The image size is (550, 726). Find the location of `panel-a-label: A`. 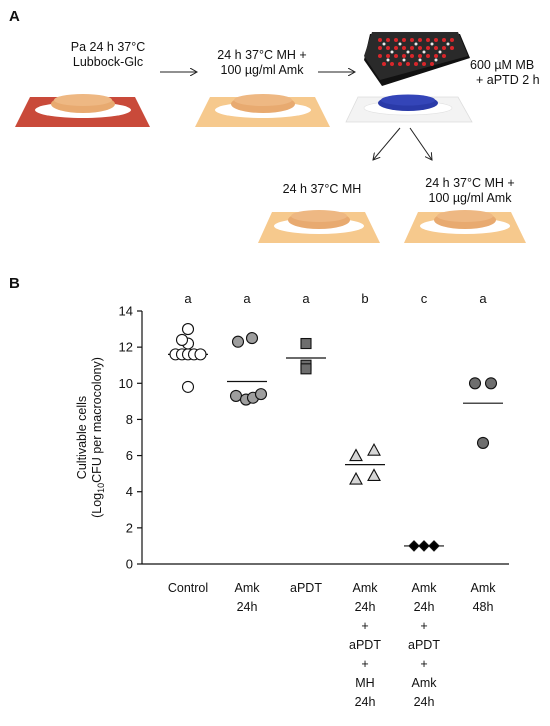

panel-a-label: A is located at coordinates (14, 16).